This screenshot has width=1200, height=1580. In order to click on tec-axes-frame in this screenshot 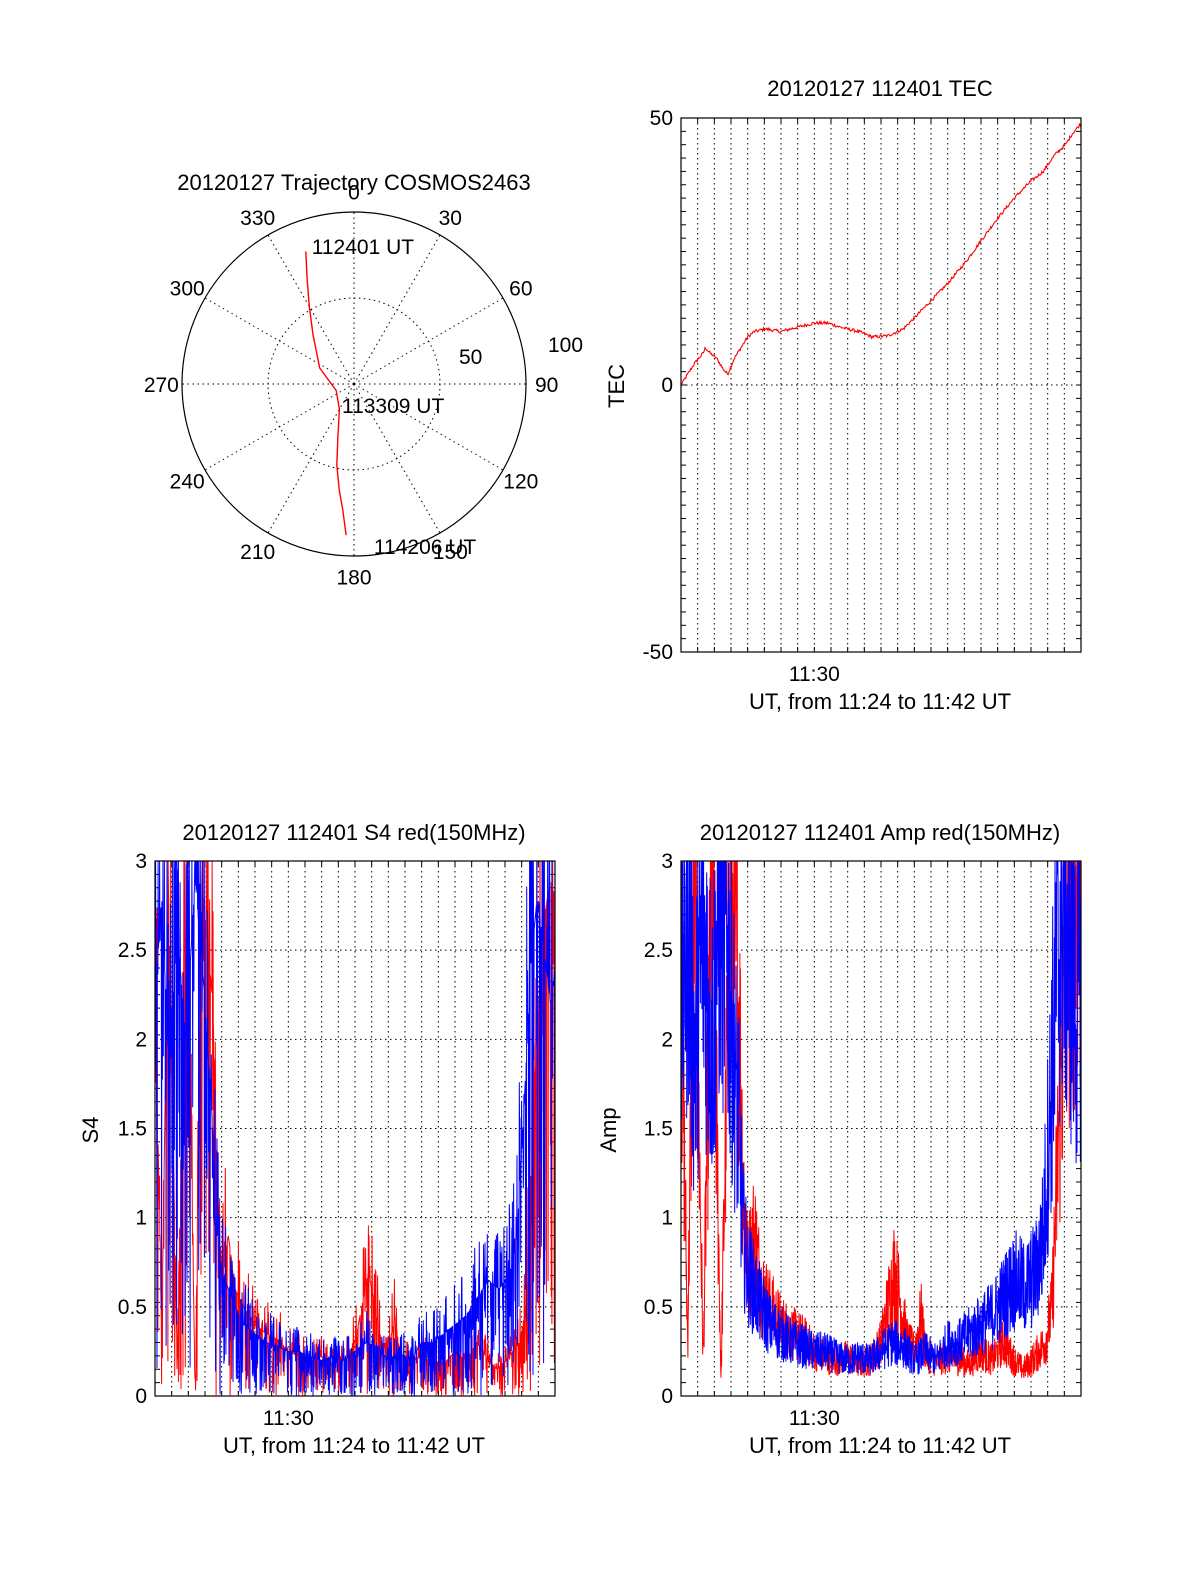, I will do `click(881, 385)`.